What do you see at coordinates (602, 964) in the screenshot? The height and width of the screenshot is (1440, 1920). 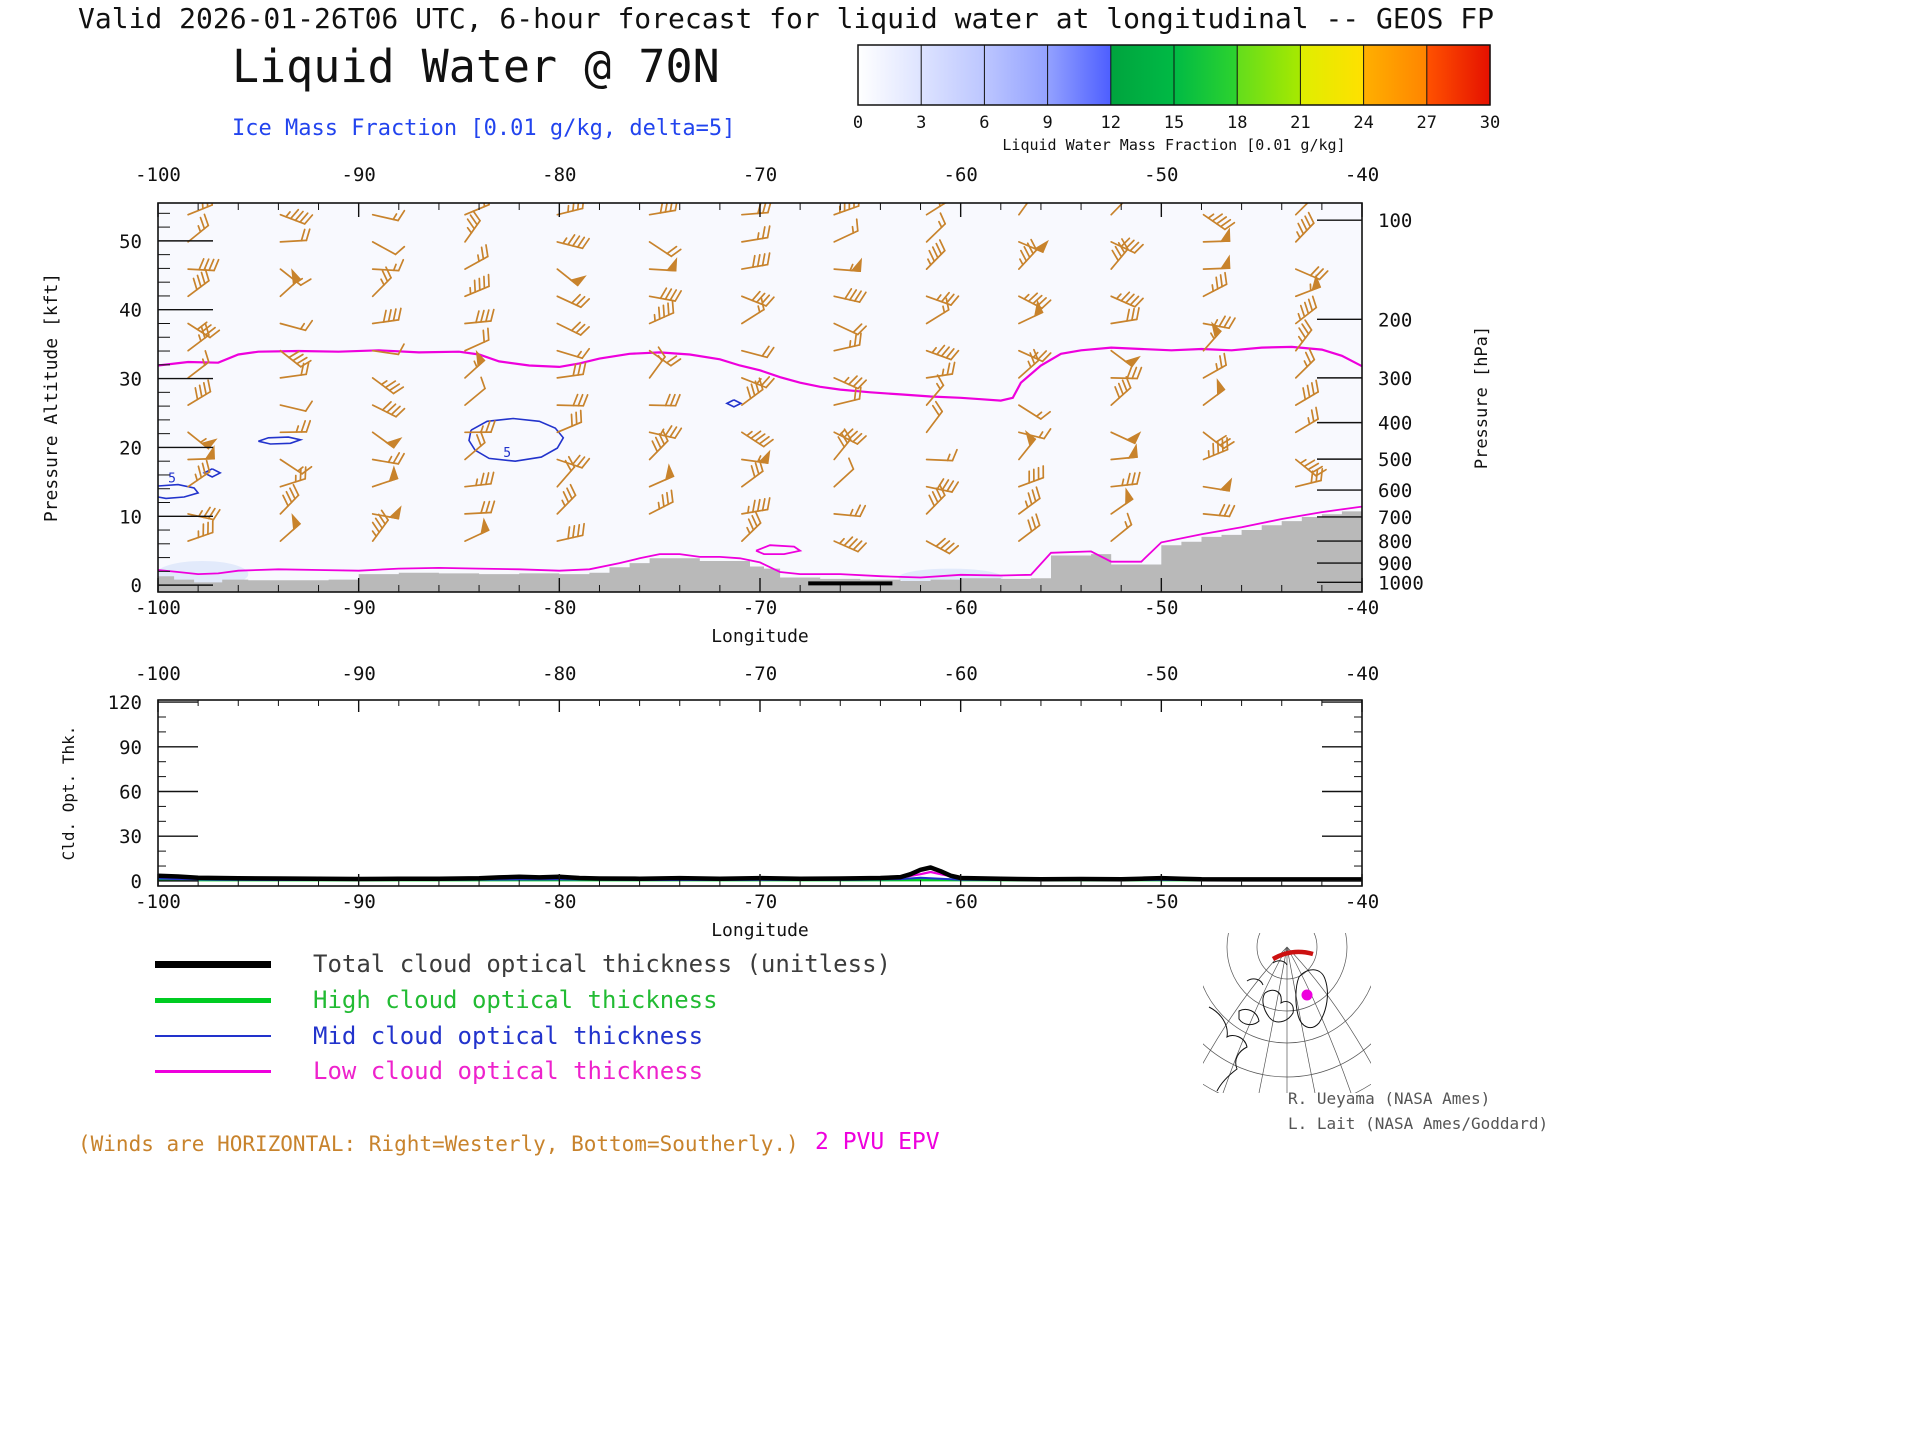 I see `legend-label-total: Total cloud optical thickness (unitless)` at bounding box center [602, 964].